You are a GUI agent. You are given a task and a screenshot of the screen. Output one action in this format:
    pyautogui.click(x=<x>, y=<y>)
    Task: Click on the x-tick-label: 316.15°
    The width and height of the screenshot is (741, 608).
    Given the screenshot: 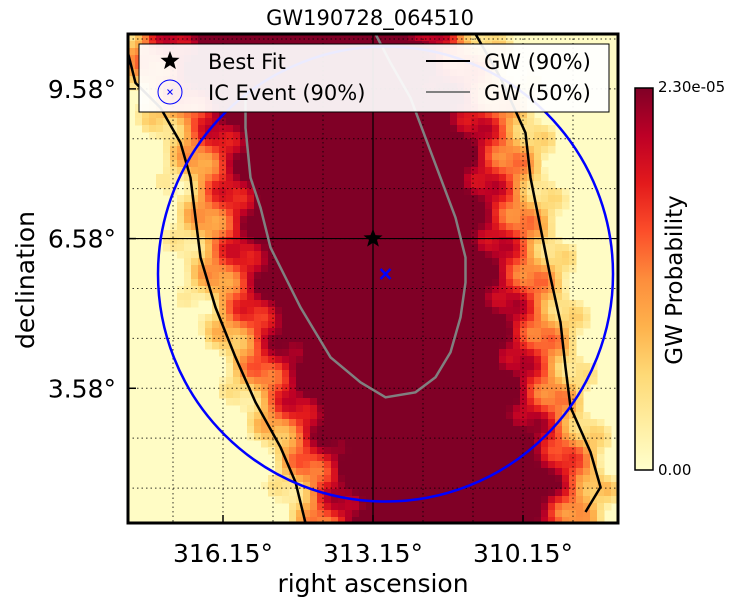 What is the action you would take?
    pyautogui.click(x=223, y=553)
    